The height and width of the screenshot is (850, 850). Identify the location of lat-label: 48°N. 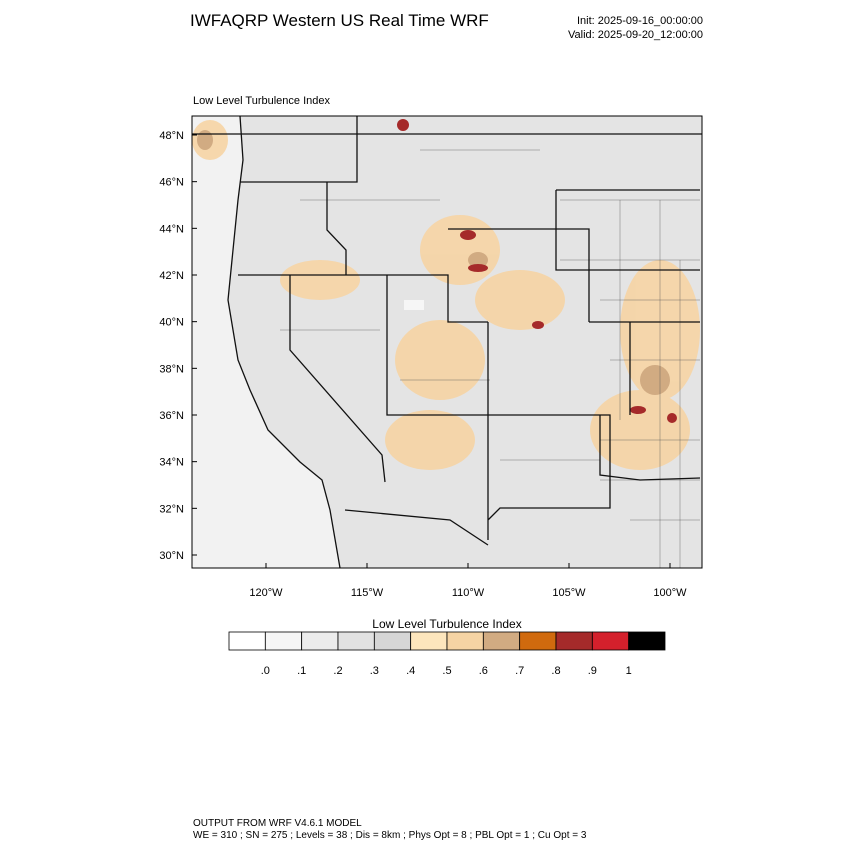
(171, 136).